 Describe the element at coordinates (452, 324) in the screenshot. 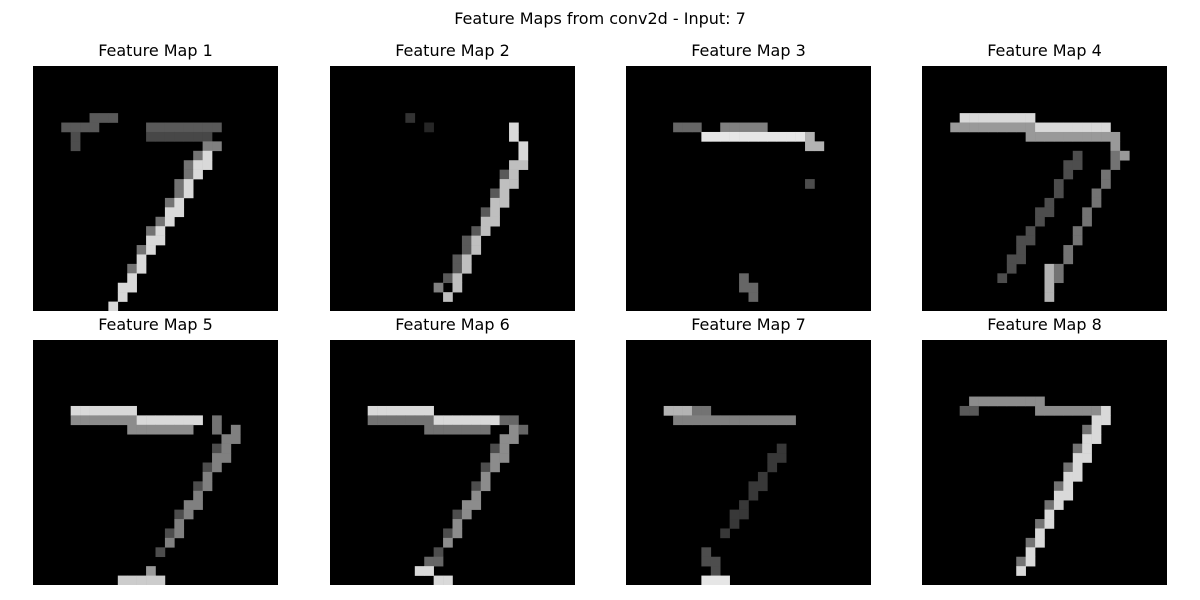

I see `feature-map-title: Feature Map 6` at that location.